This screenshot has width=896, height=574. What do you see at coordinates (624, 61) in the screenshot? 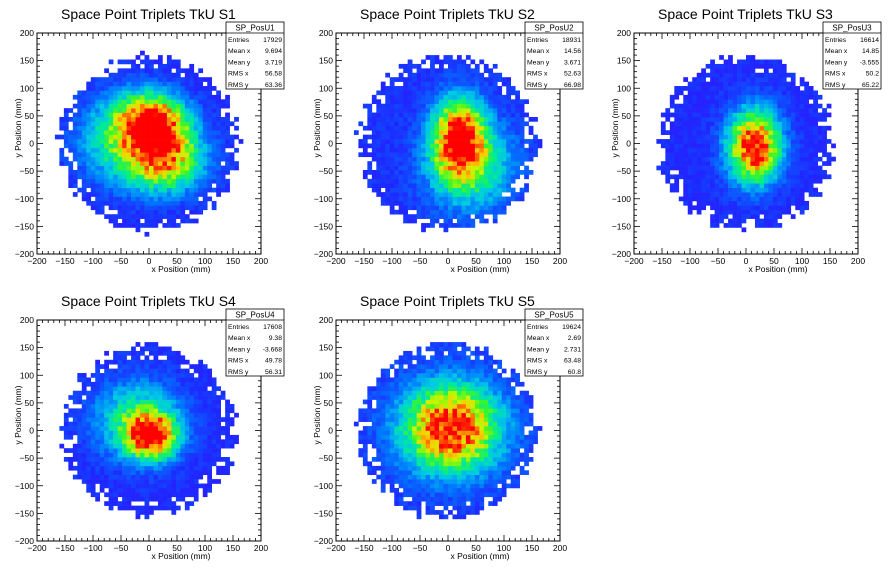
I see `y-tick-label: 150` at bounding box center [624, 61].